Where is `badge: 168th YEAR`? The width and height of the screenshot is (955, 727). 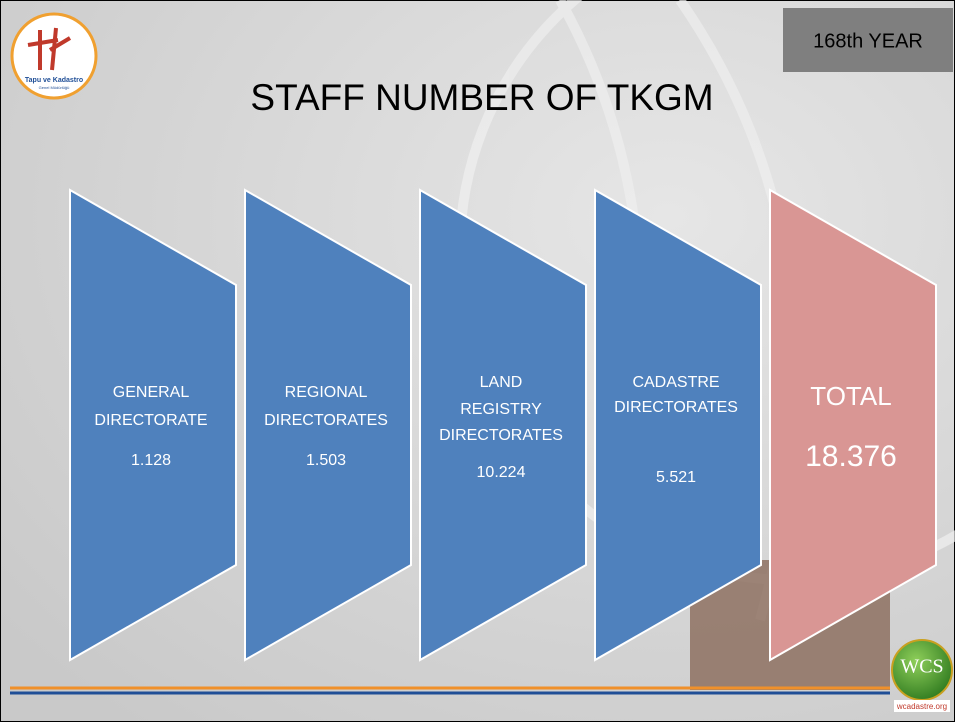 badge: 168th YEAR is located at coordinates (868, 41).